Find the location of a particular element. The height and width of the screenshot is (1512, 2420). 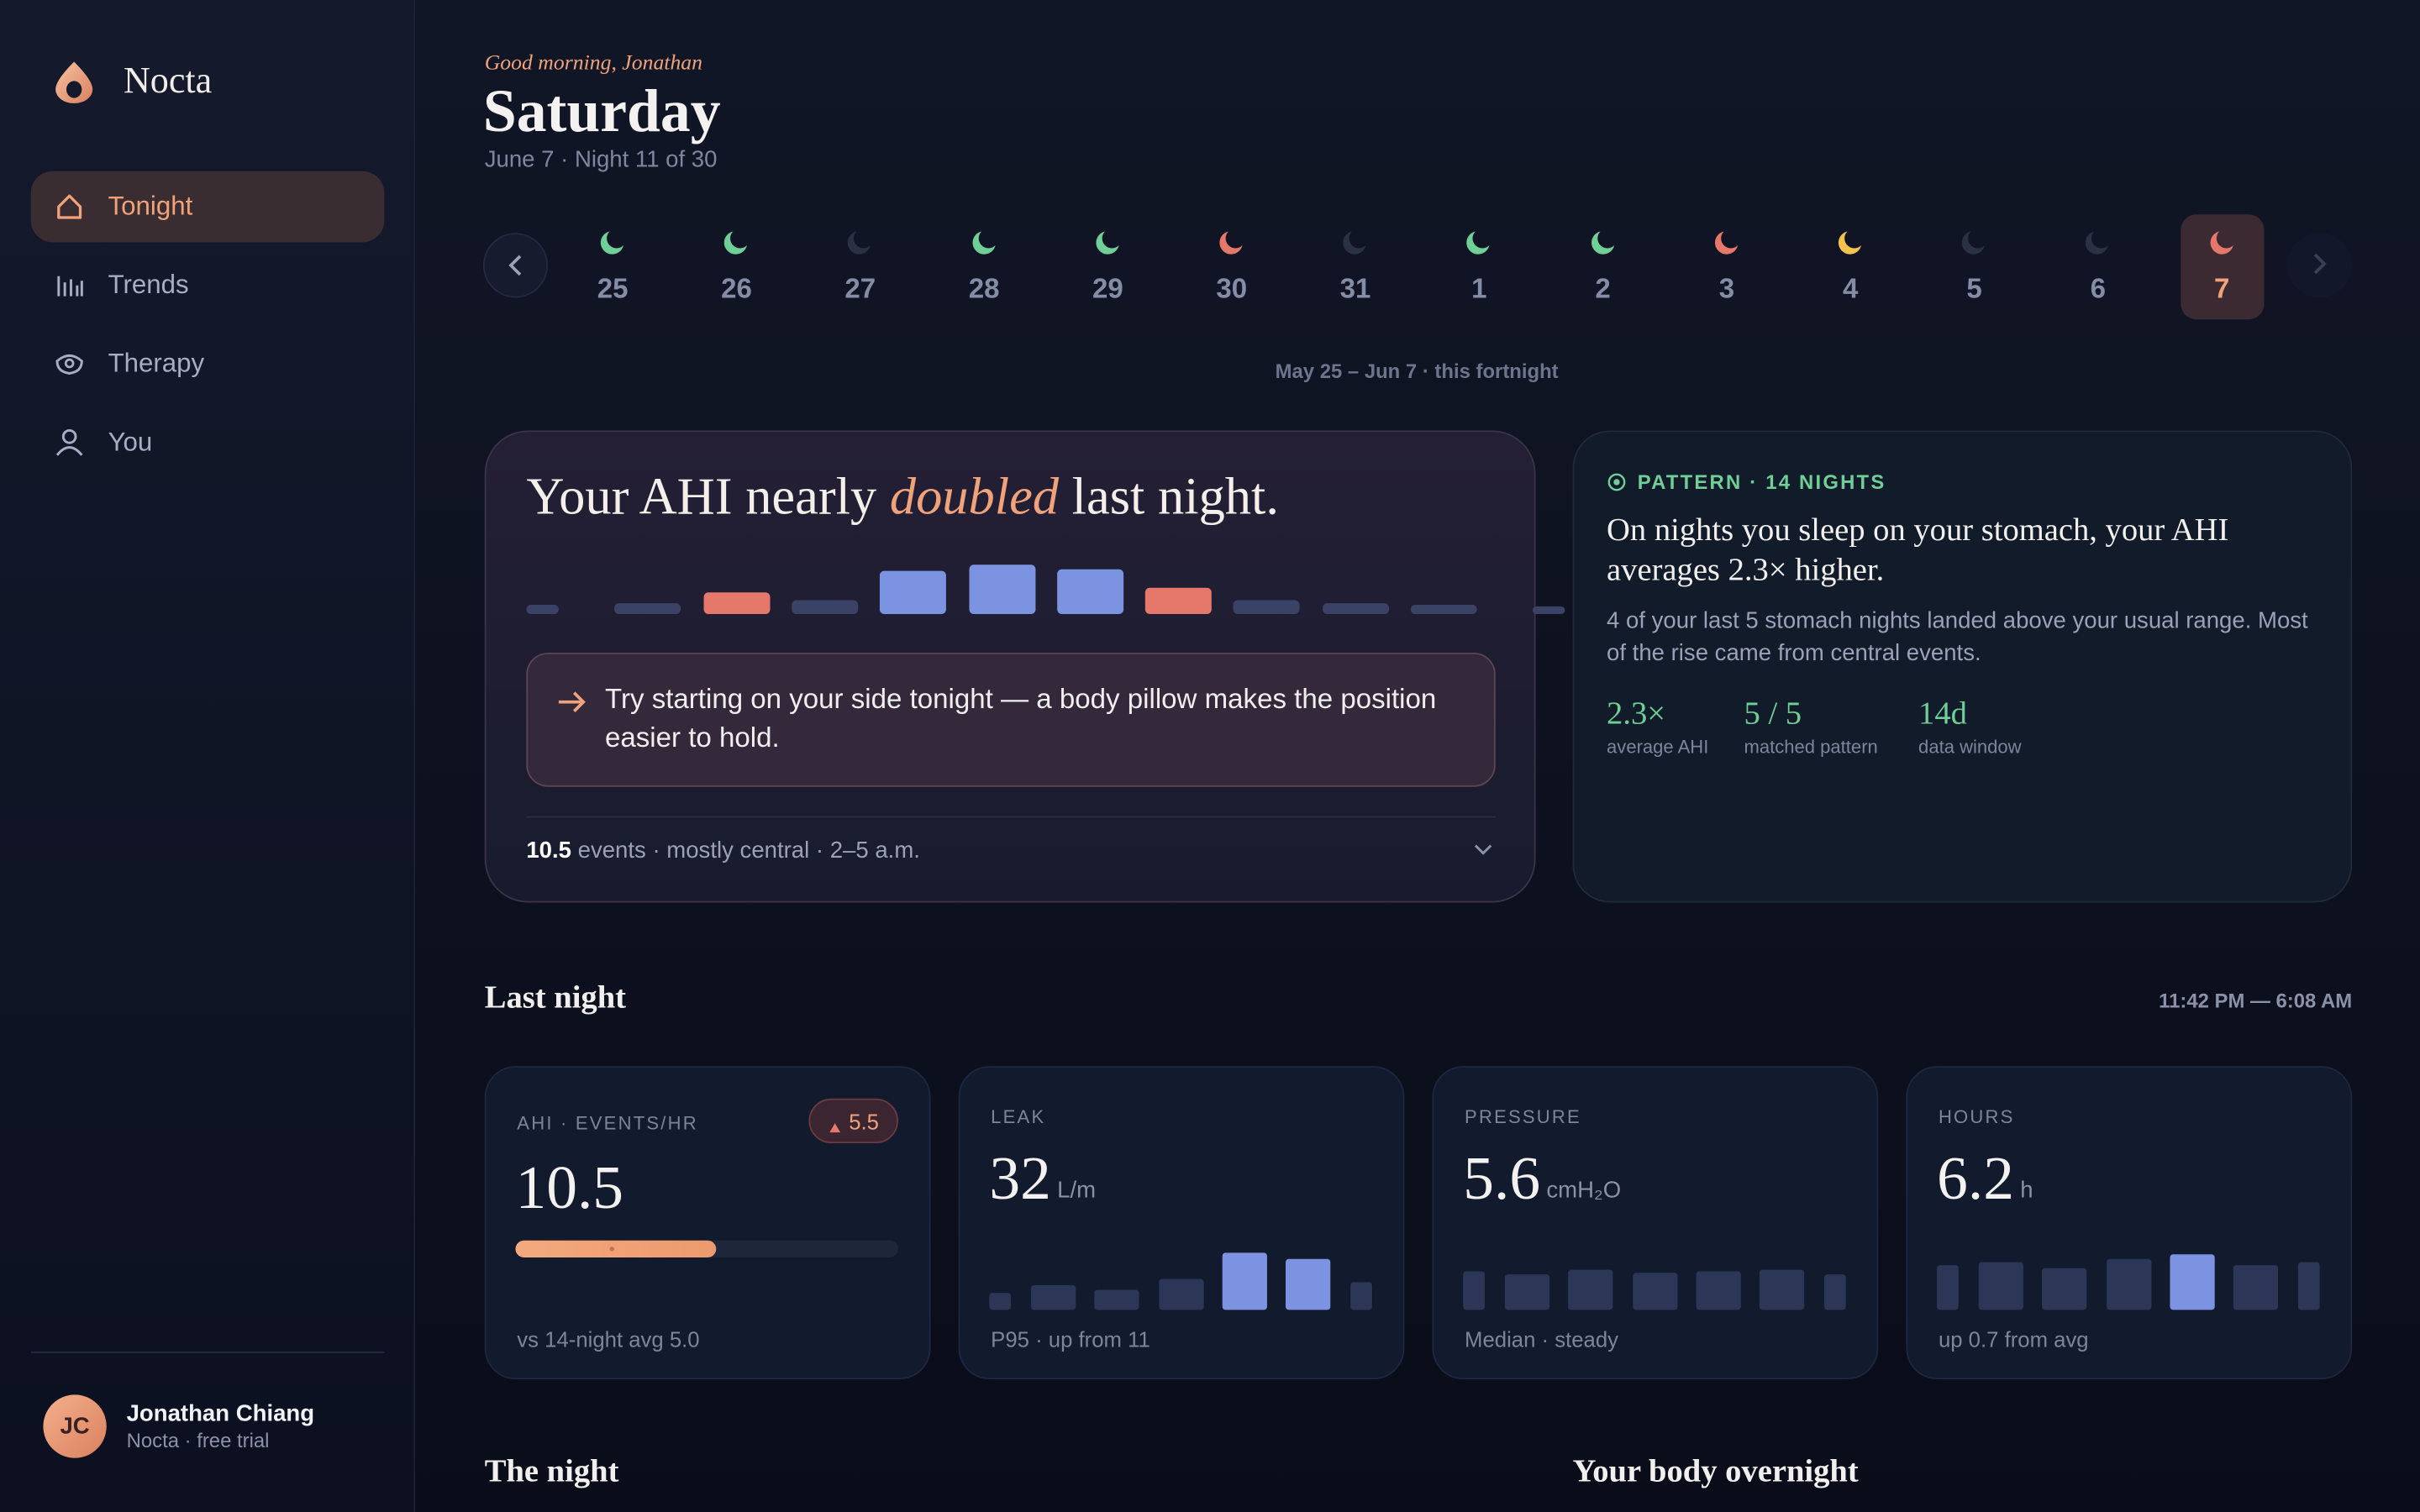

day-number: 31 is located at coordinates (1355, 288).